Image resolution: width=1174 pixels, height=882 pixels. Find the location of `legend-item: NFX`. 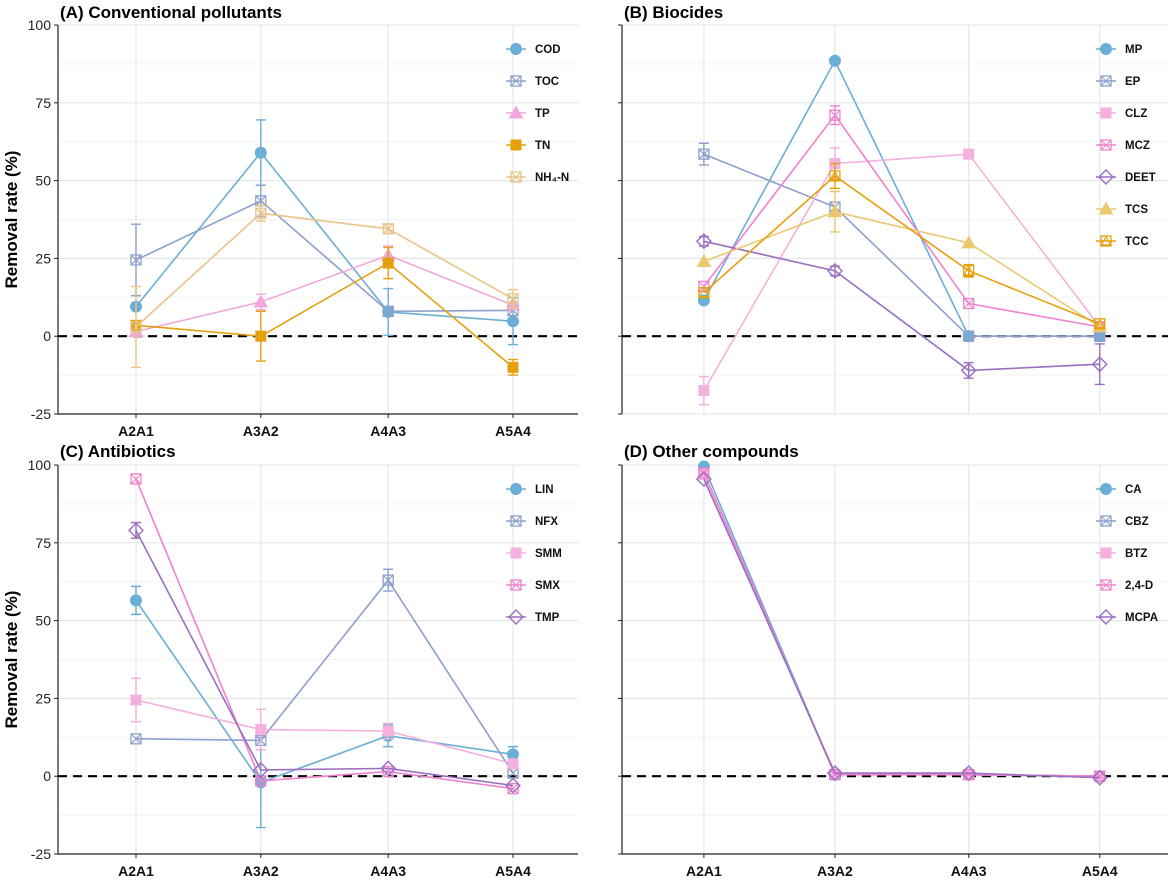

legend-item: NFX is located at coordinates (532, 521).